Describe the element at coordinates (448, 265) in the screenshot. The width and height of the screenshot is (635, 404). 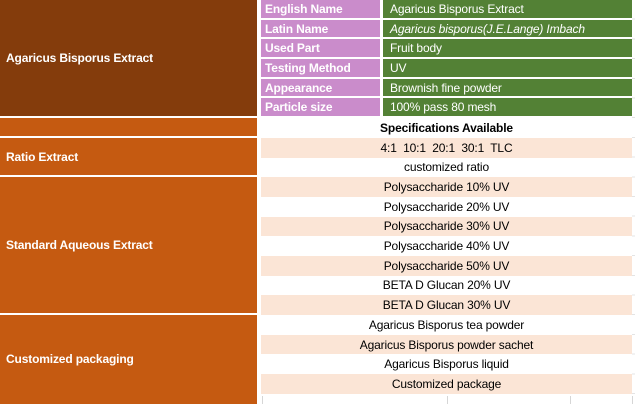
I see `spec-row-polysaccharide-50: Polysaccharide 50% UV` at that location.